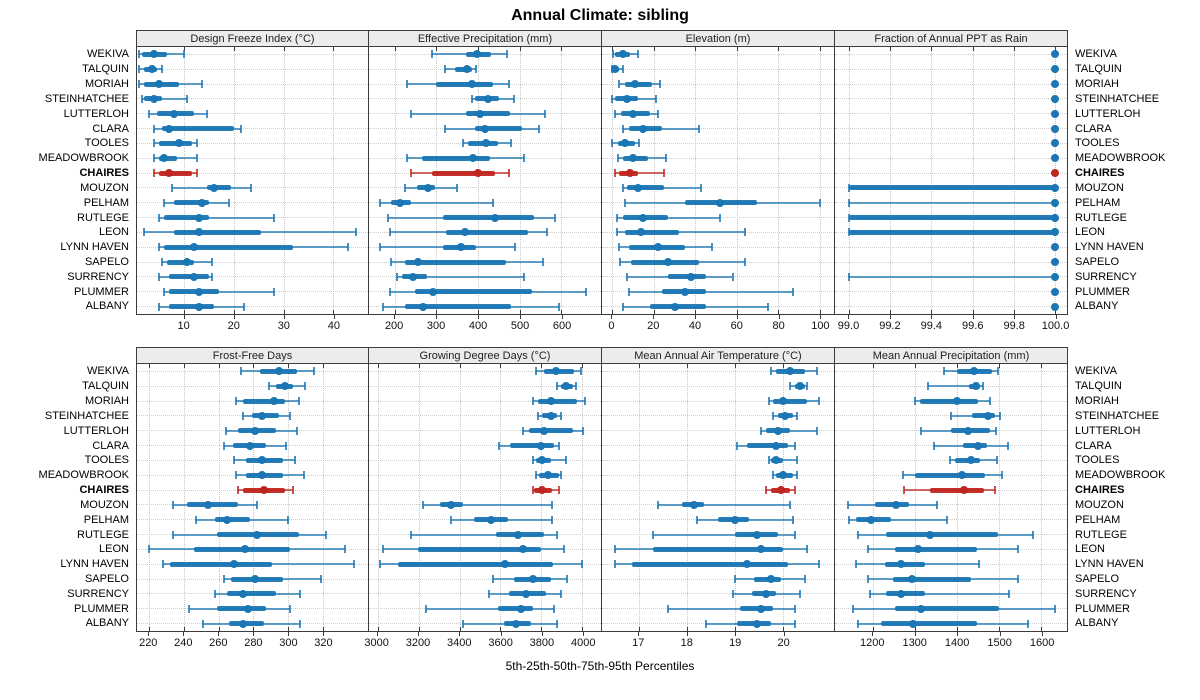  I want to click on panel-strip-title: Growing Degree Days (°C), so click(485, 355).